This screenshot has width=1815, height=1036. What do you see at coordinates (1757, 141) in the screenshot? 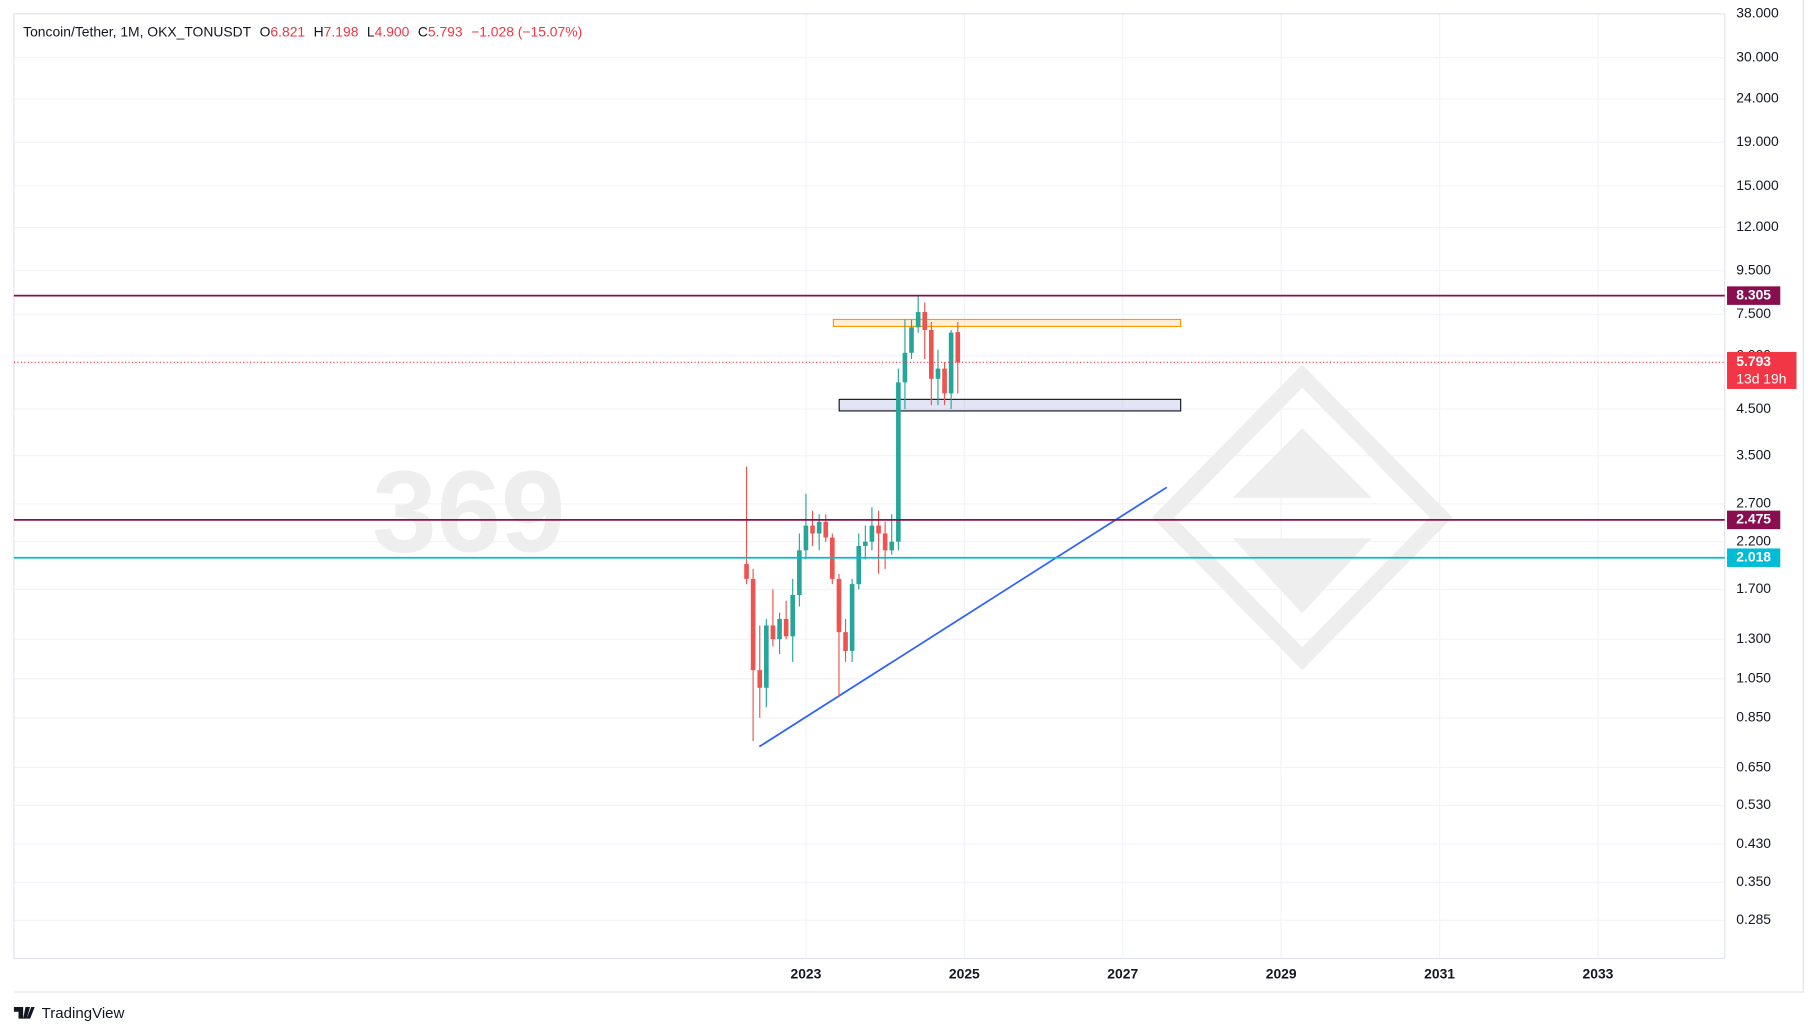
I see `y-tick-label: 19.000` at bounding box center [1757, 141].